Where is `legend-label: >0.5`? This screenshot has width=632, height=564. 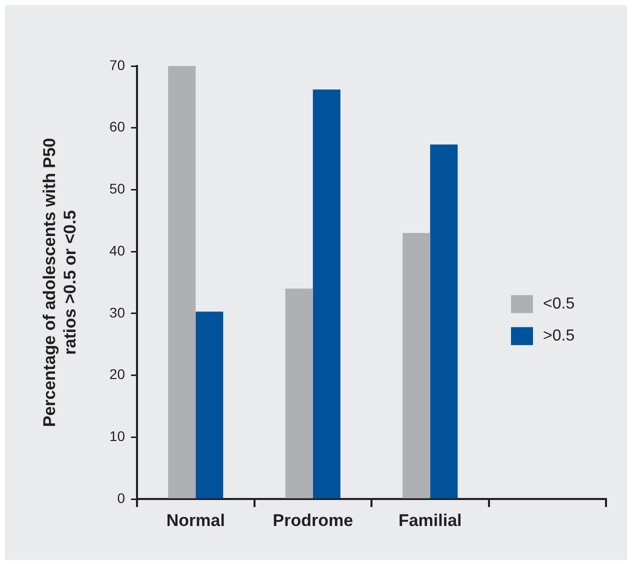
legend-label: >0.5 is located at coordinates (559, 336).